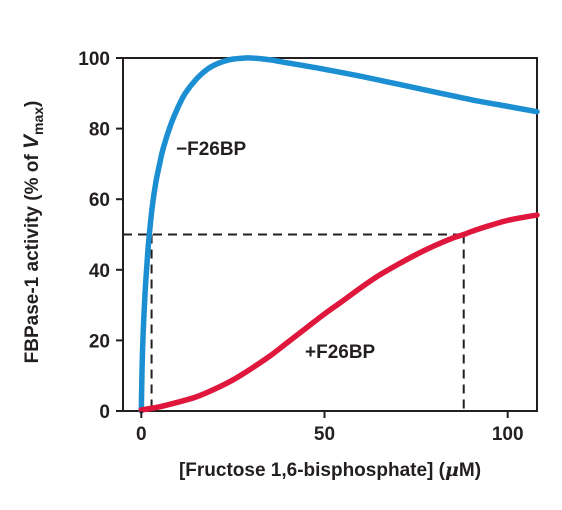 The height and width of the screenshot is (510, 562). I want to click on y-axis-title-v: V, so click(31, 141).